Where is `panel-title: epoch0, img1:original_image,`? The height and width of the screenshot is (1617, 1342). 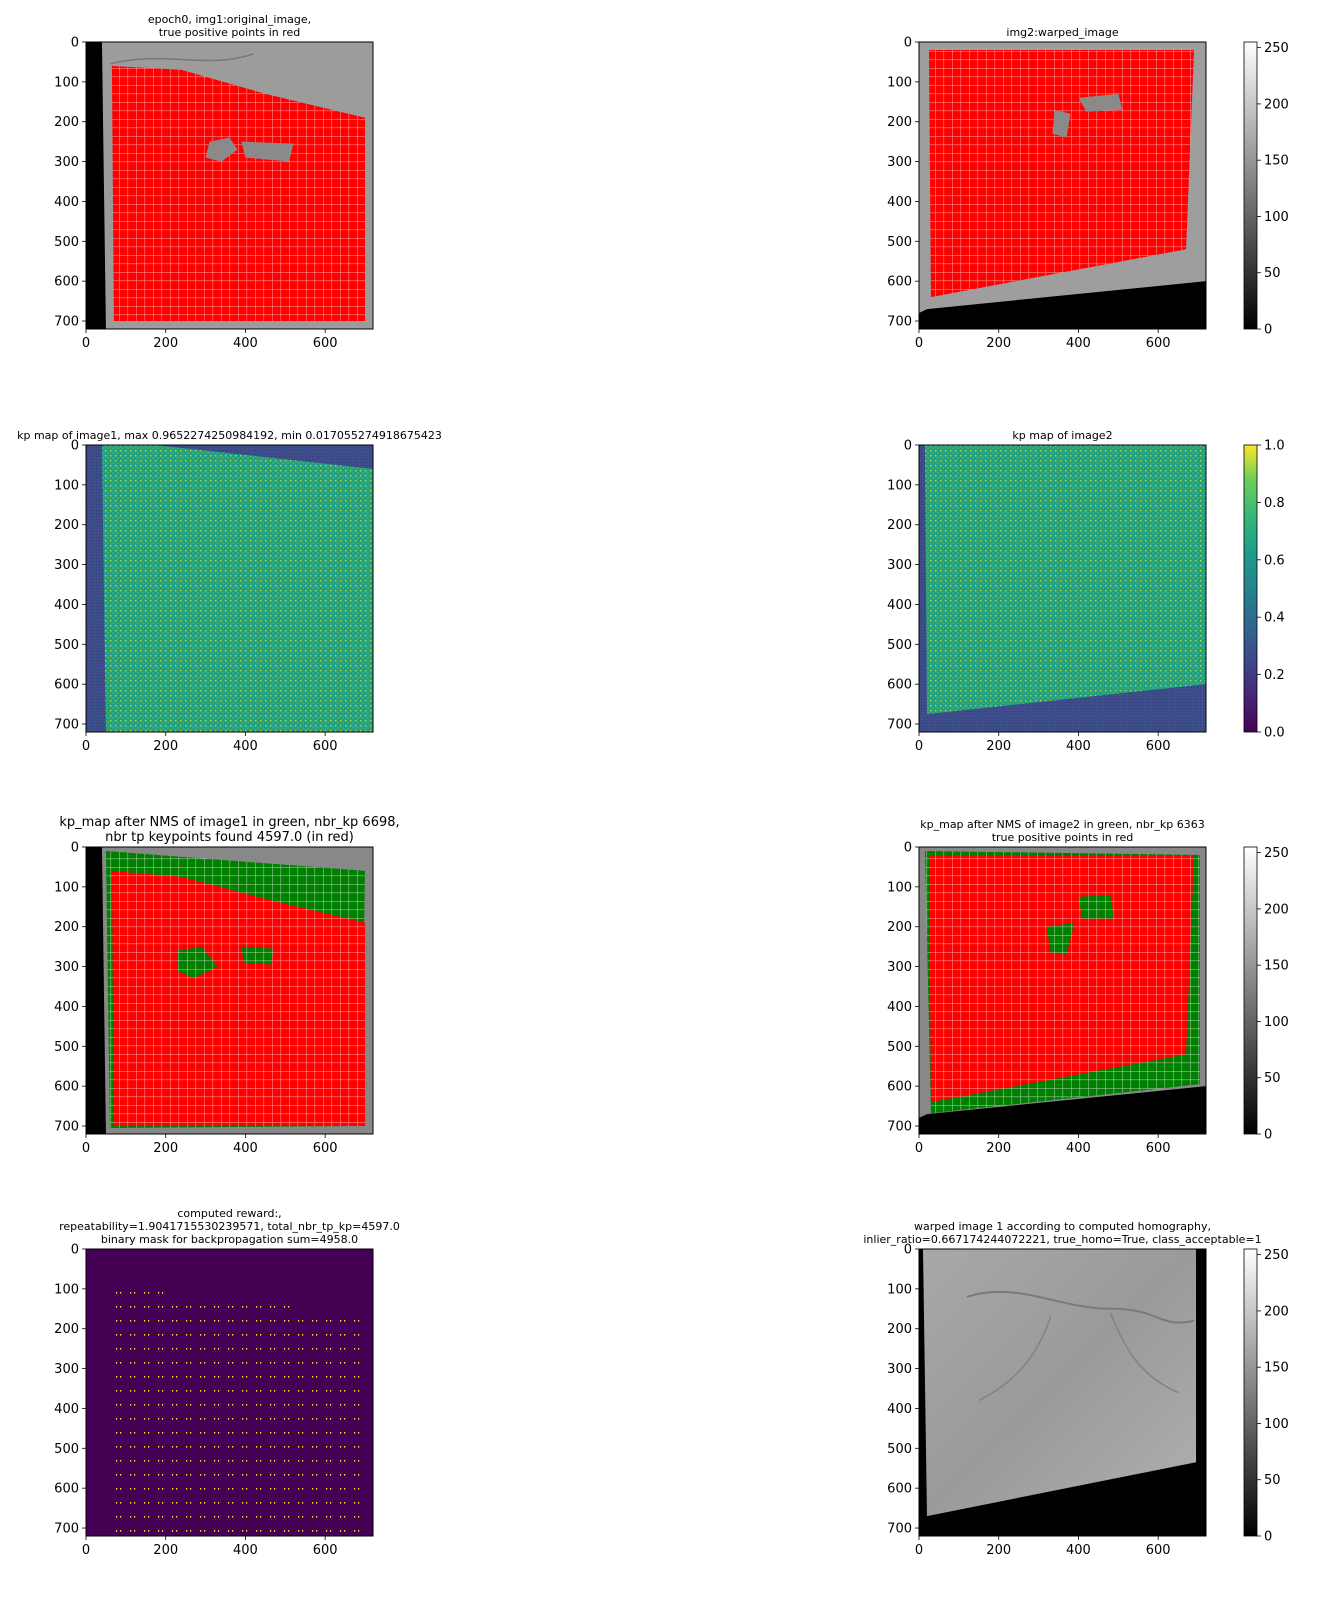
panel-title: epoch0, img1:original_image, is located at coordinates (229, 19).